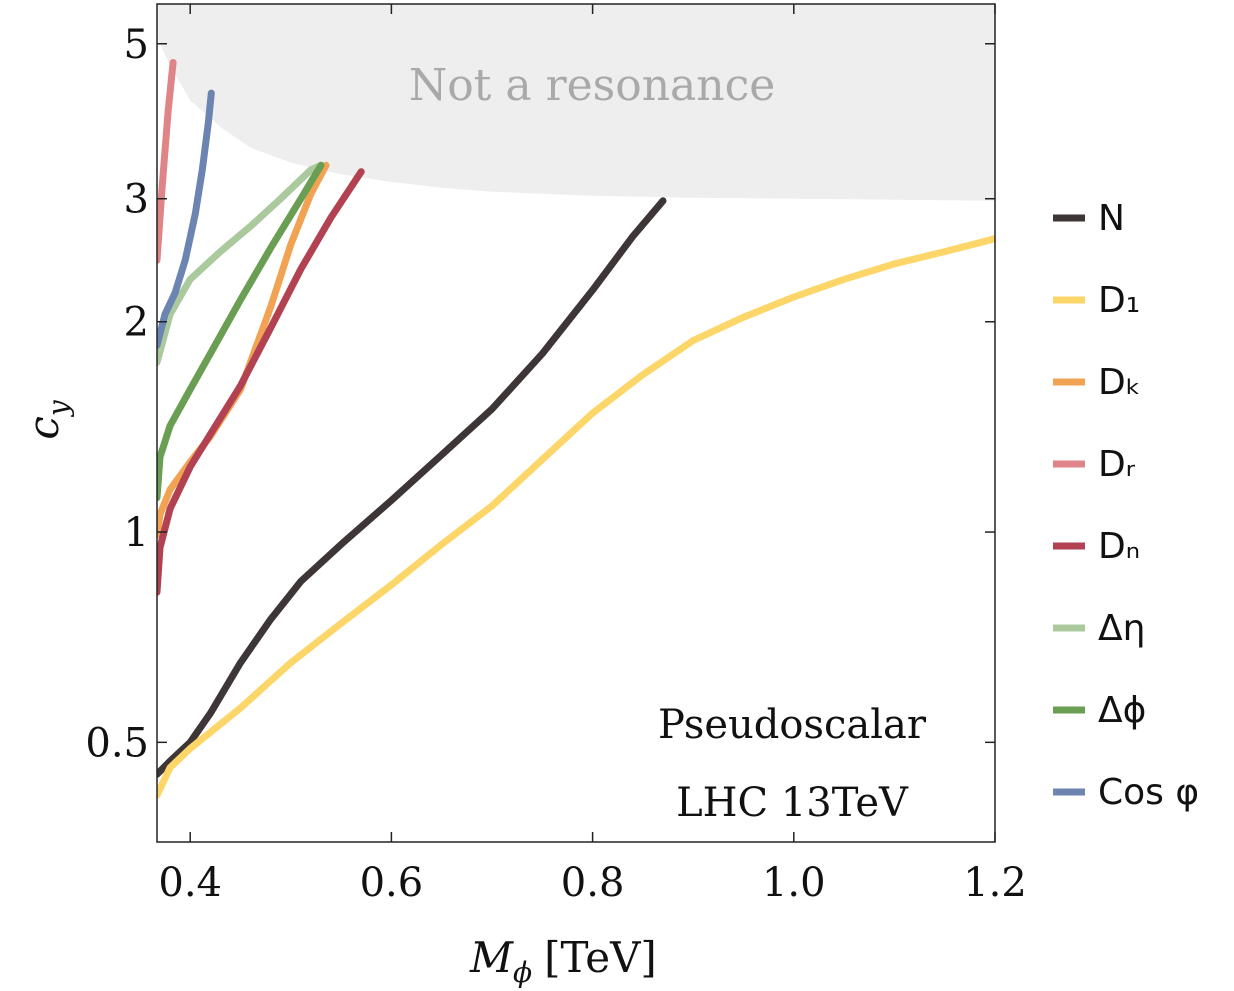 The image size is (1234, 991). I want to click on legend-label: Dᵣ, so click(1117, 464).